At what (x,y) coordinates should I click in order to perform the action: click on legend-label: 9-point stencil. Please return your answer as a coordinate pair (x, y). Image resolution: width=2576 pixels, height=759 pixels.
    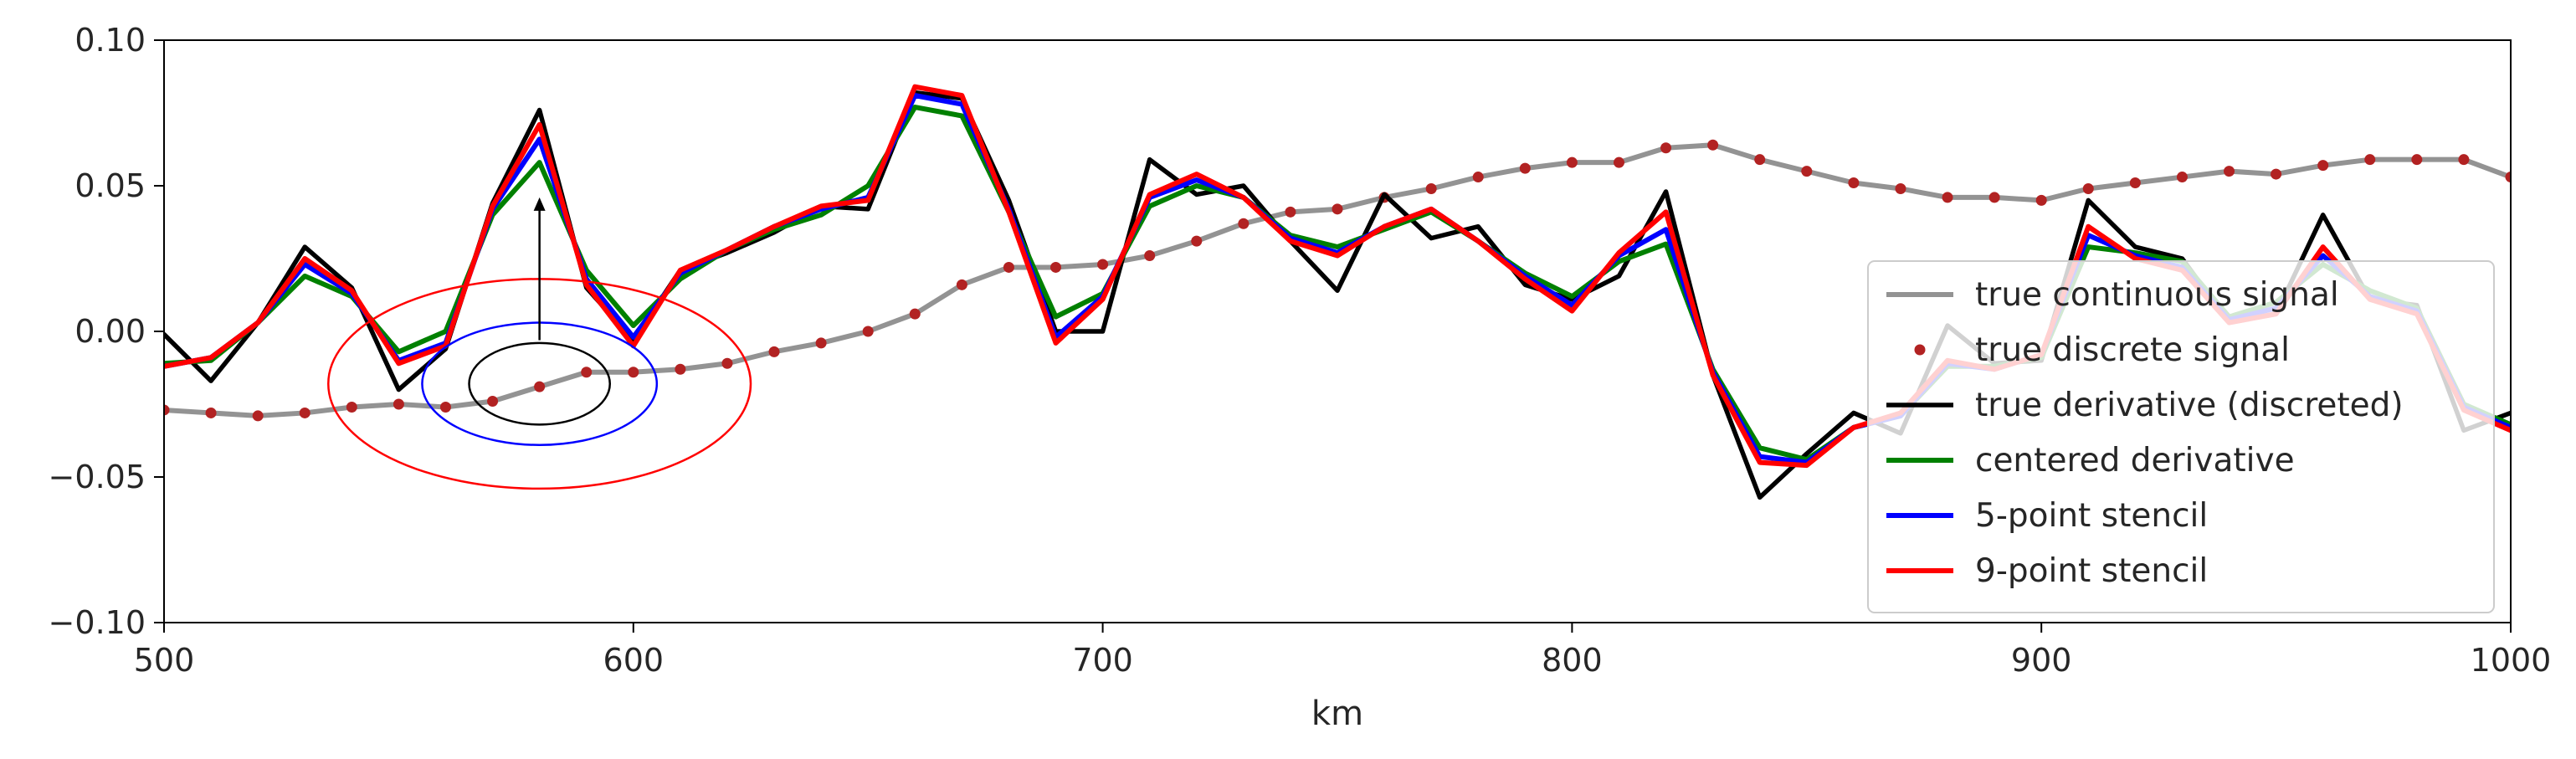
    Looking at the image, I should click on (2091, 571).